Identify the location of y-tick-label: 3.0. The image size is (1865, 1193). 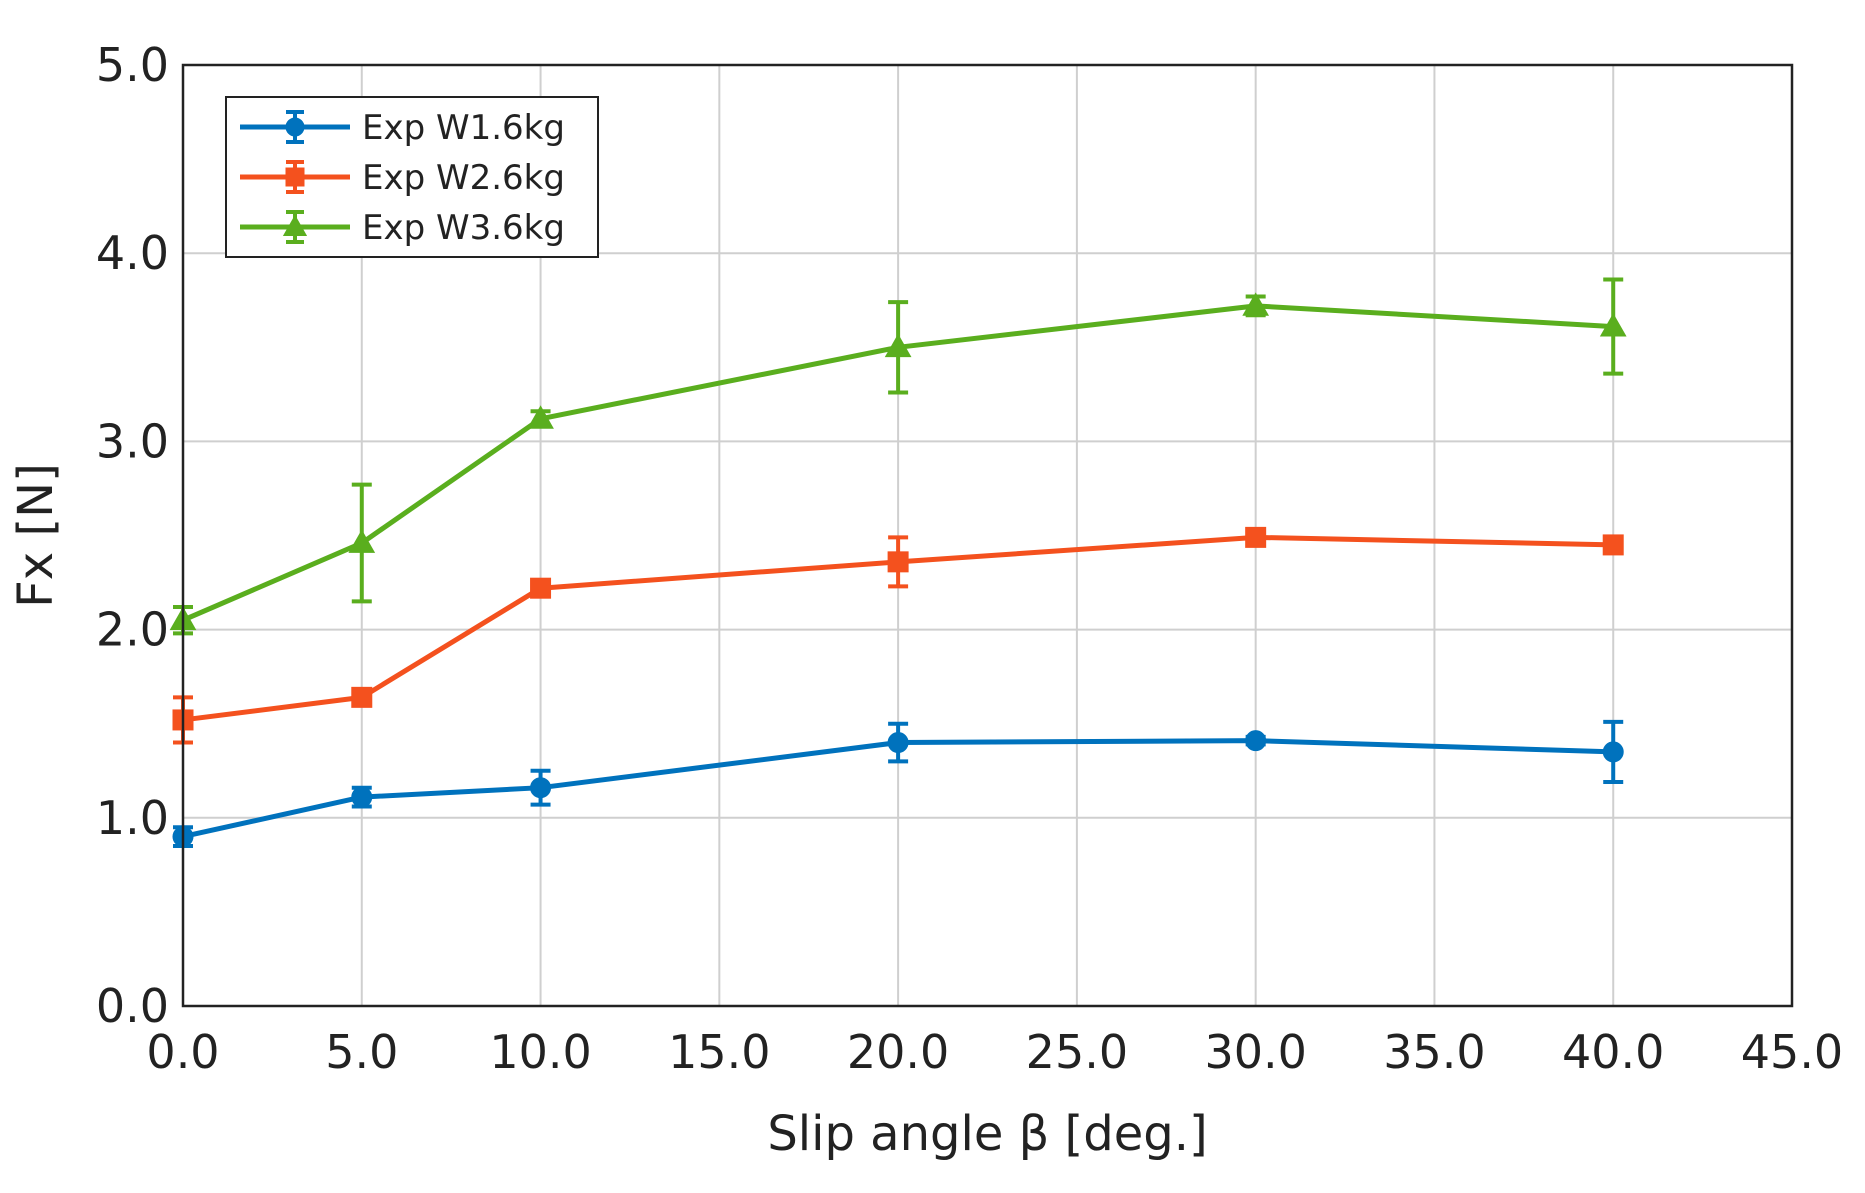
(132, 441).